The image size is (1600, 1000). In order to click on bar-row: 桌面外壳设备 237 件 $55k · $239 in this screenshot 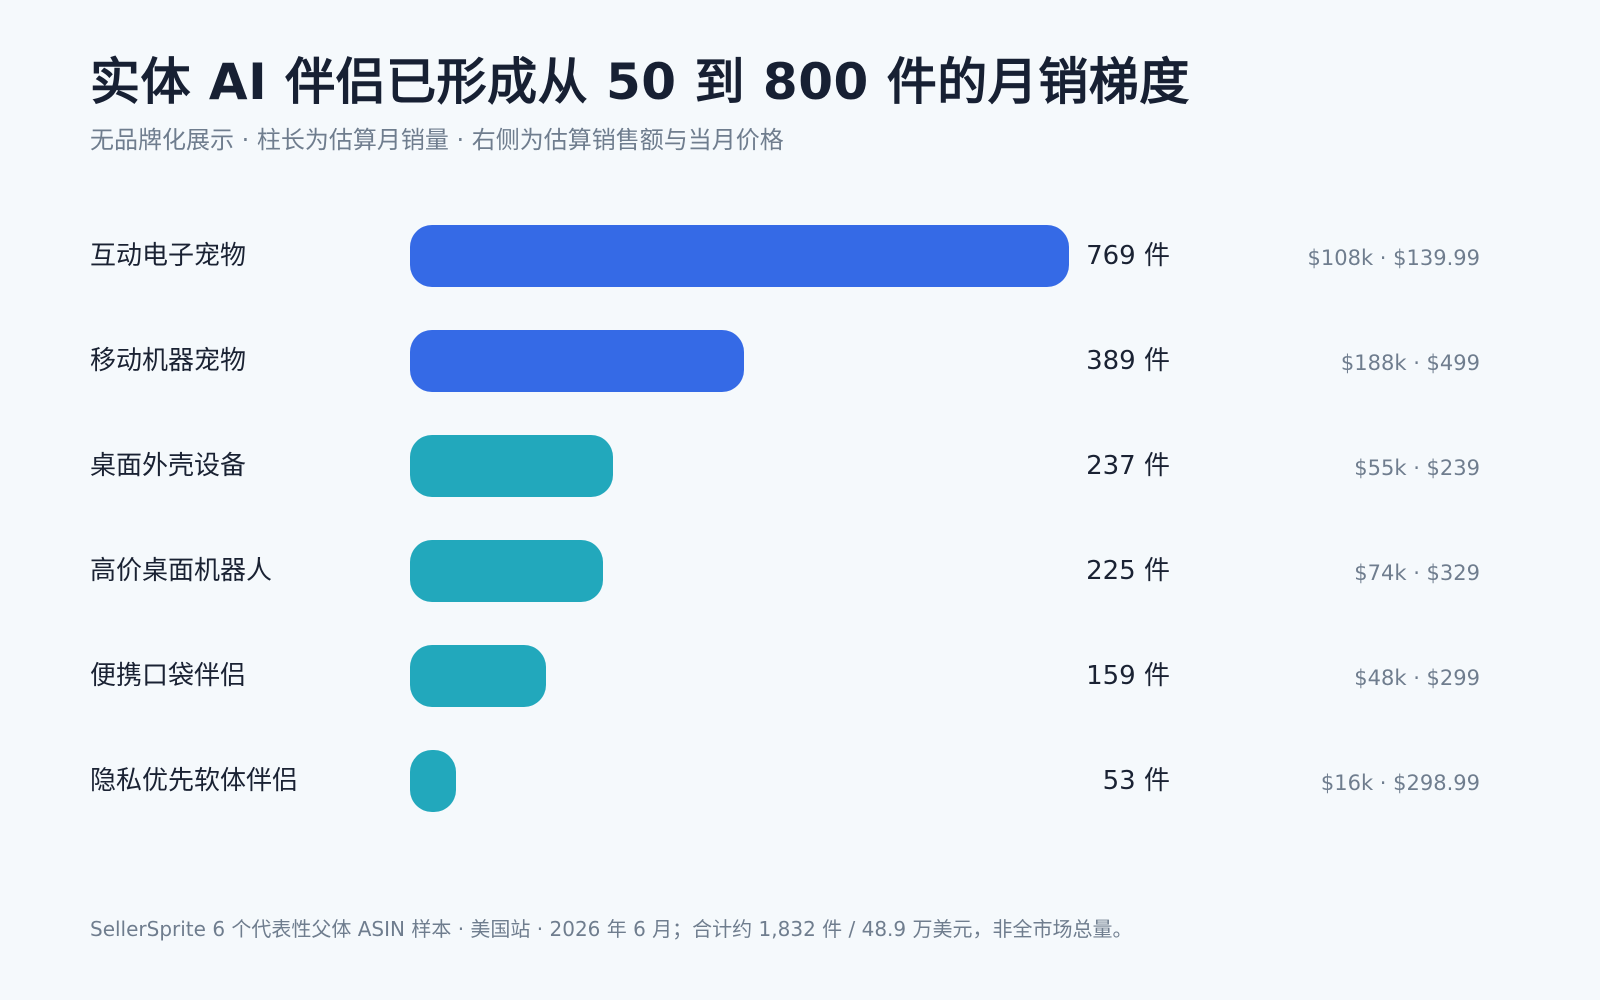, I will do `click(800, 466)`.